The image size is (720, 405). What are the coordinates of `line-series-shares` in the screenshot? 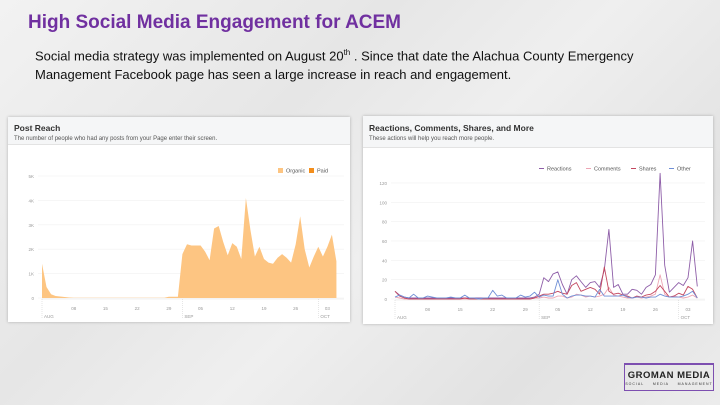 It's located at (546, 283).